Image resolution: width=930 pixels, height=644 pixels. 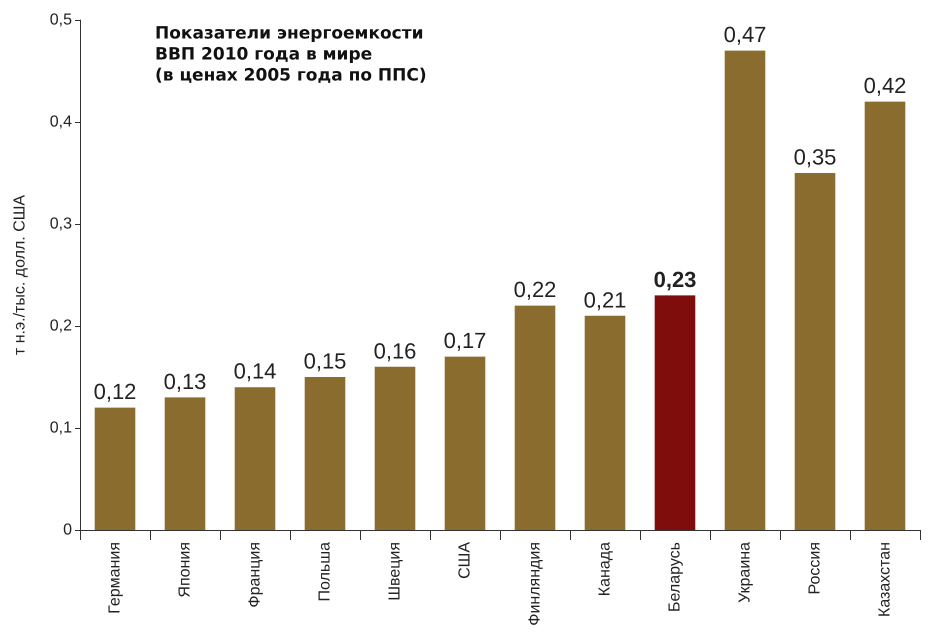 I want to click on y-tick-label: 0,1, so click(x=61, y=428).